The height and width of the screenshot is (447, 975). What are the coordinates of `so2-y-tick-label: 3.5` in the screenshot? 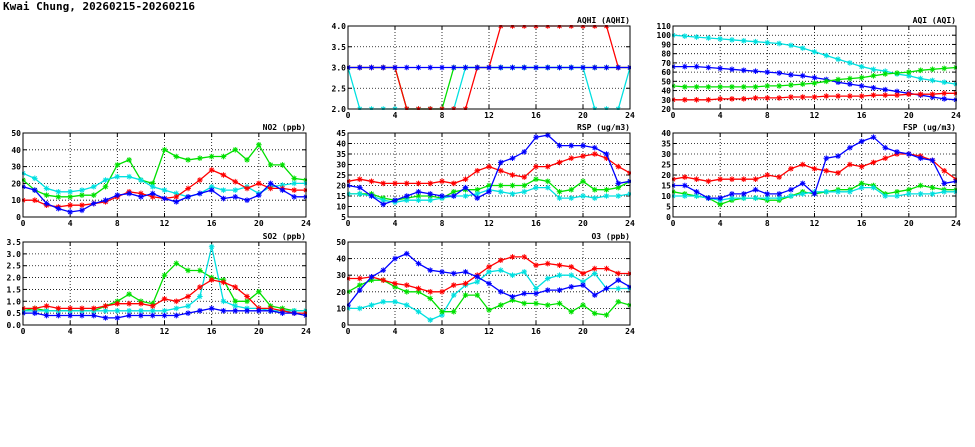 It's located at (14, 242).